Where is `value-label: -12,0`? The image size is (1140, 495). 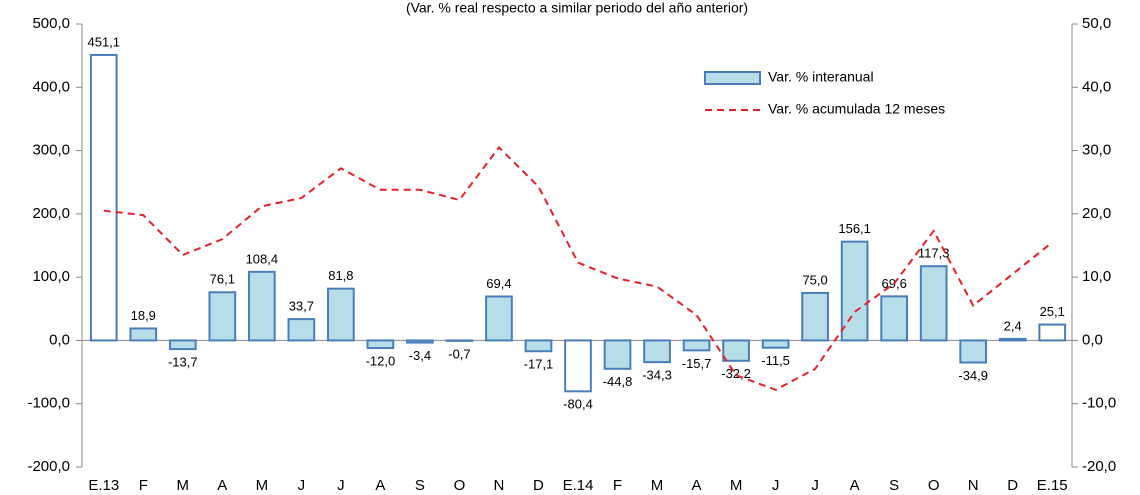
value-label: -12,0 is located at coordinates (381, 360).